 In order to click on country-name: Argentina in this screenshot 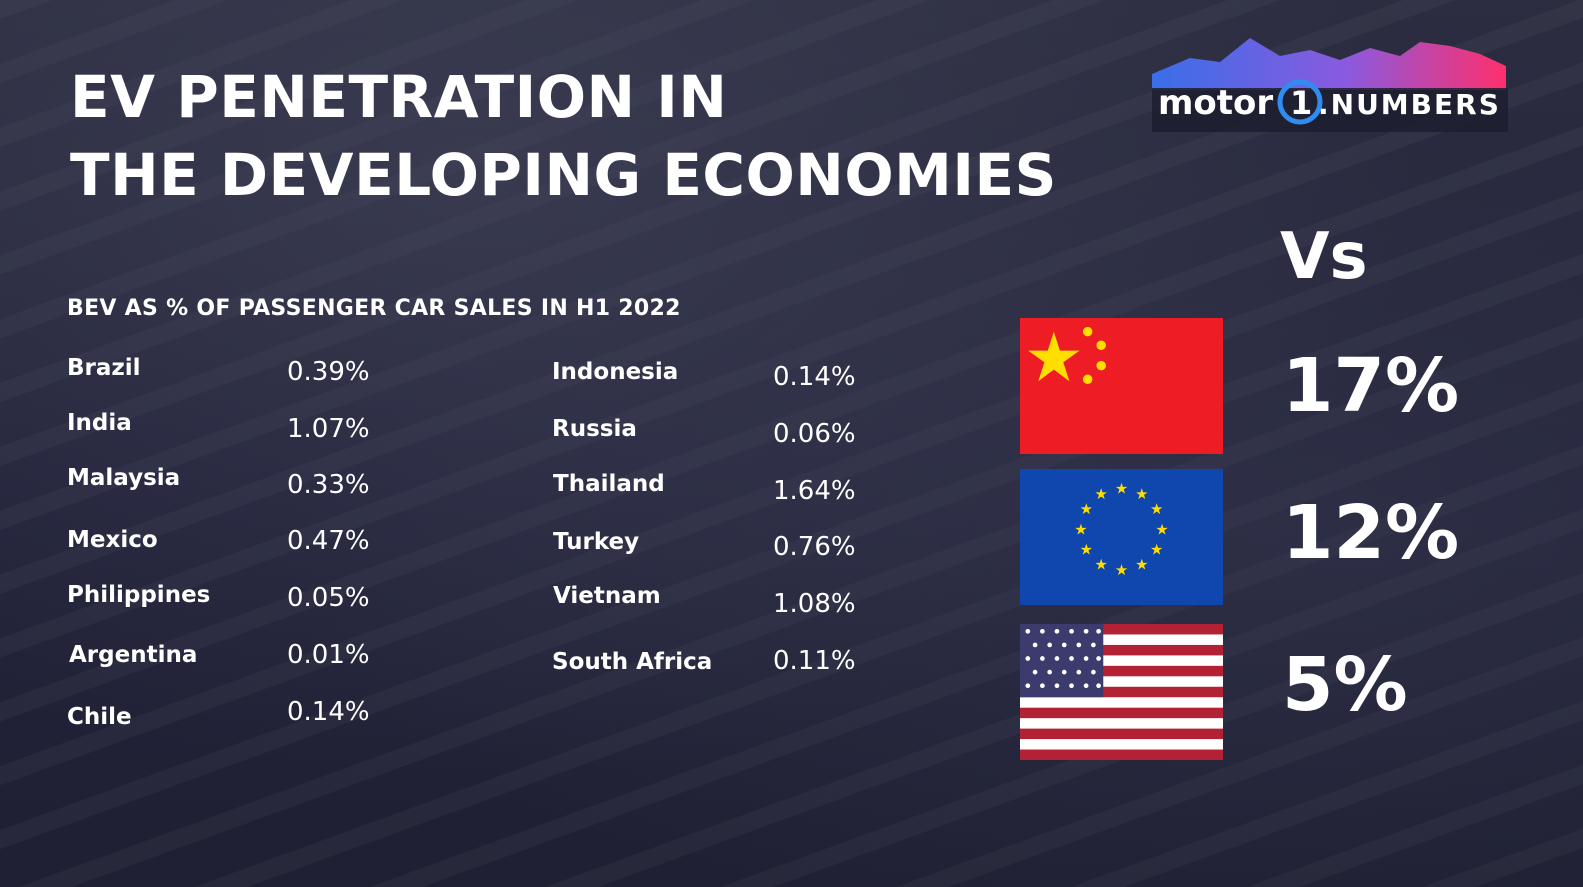, I will do `click(133, 655)`.